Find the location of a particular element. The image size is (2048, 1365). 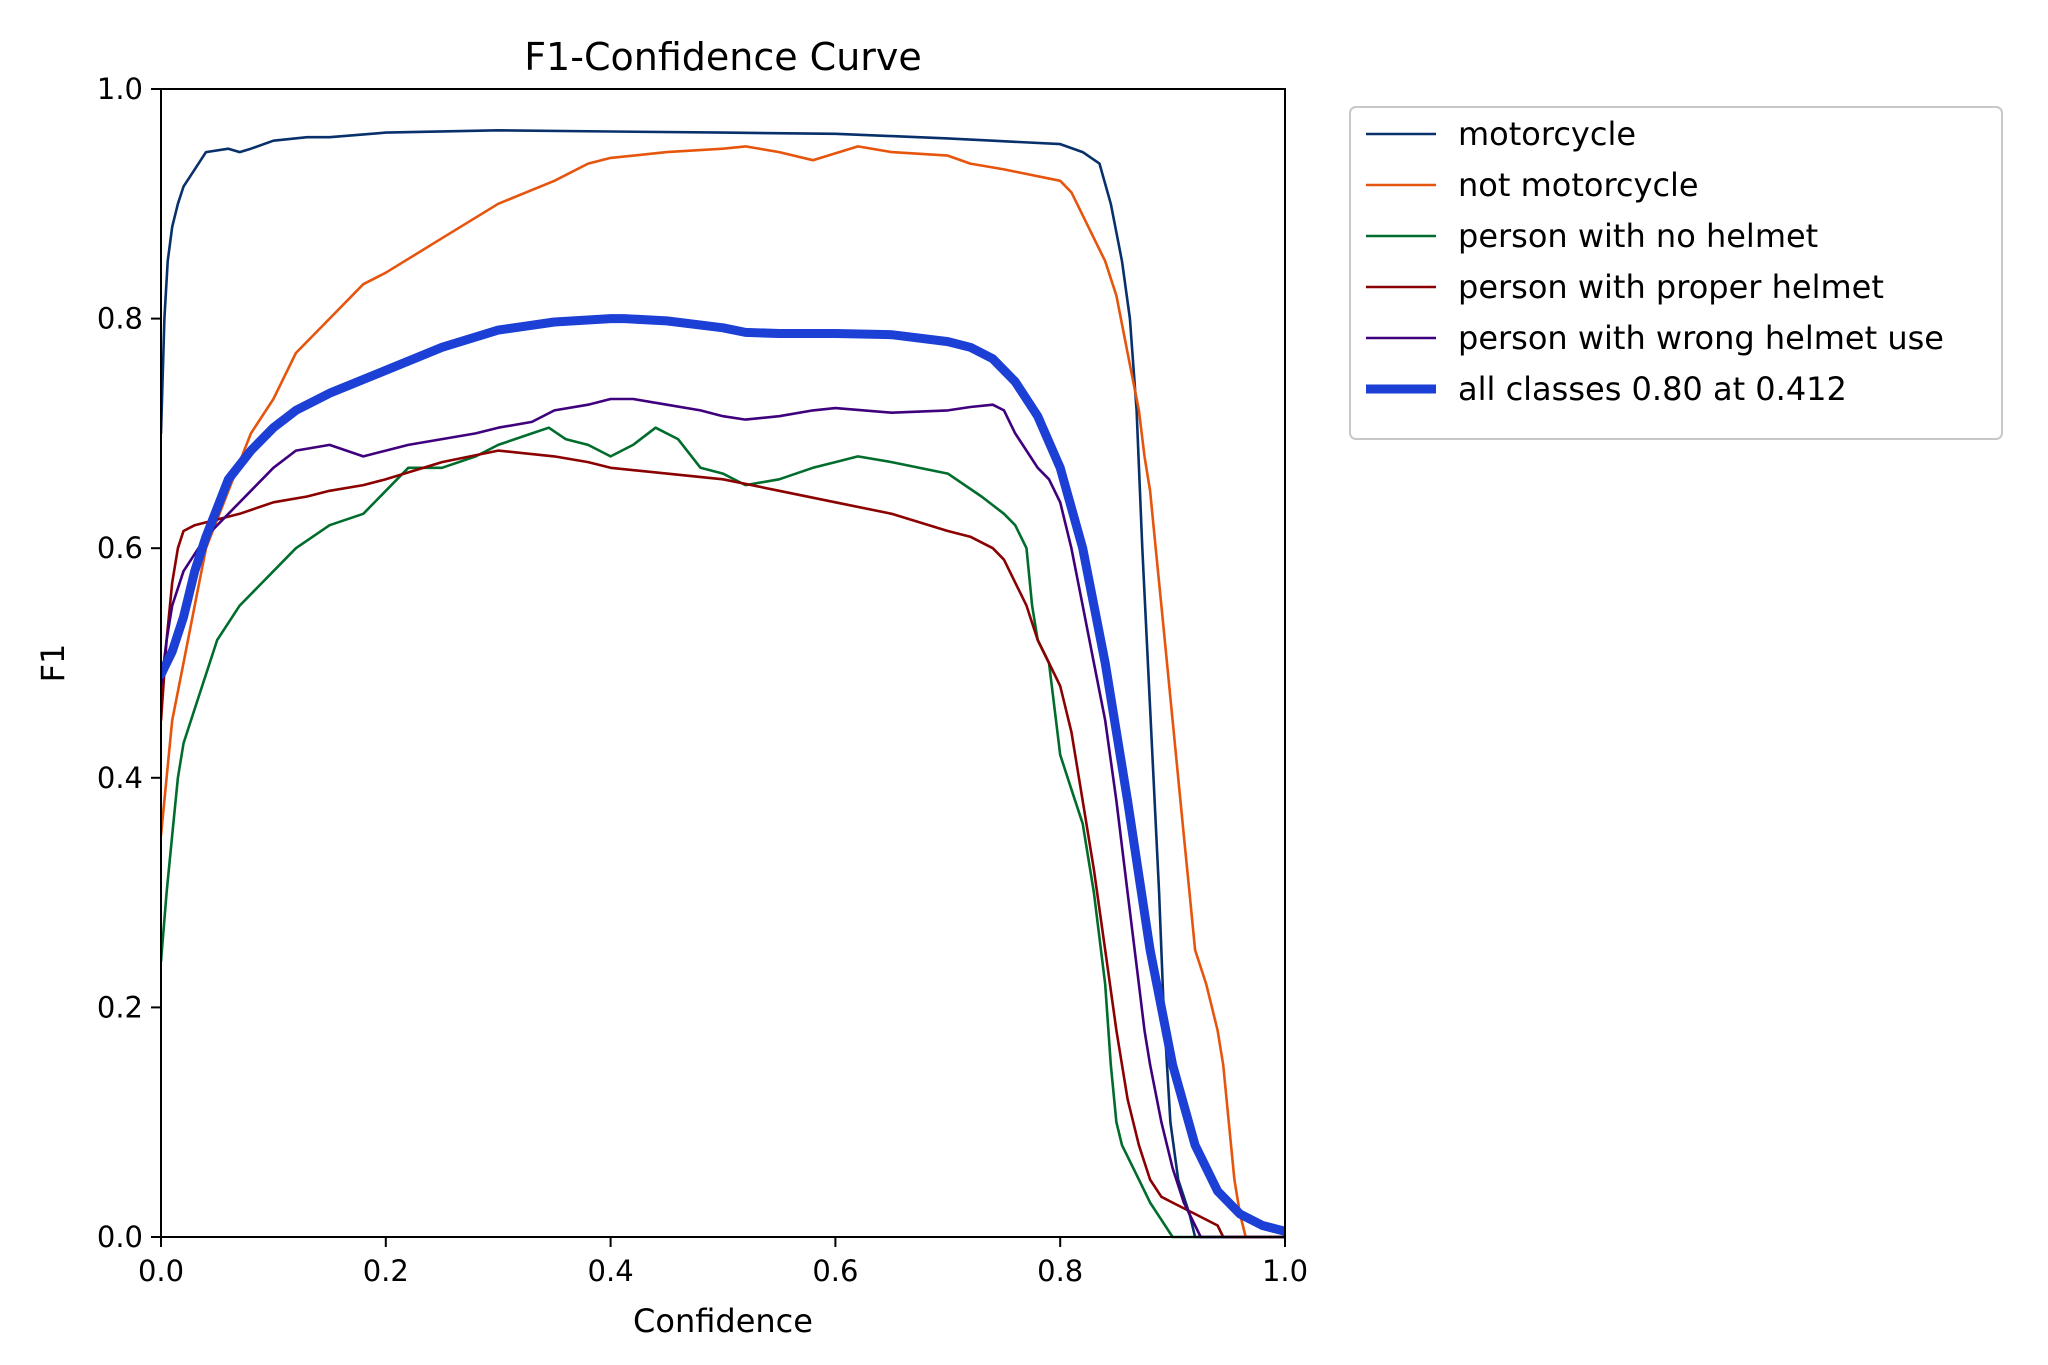

x-tick-label: 1.0 is located at coordinates (1285, 1271).